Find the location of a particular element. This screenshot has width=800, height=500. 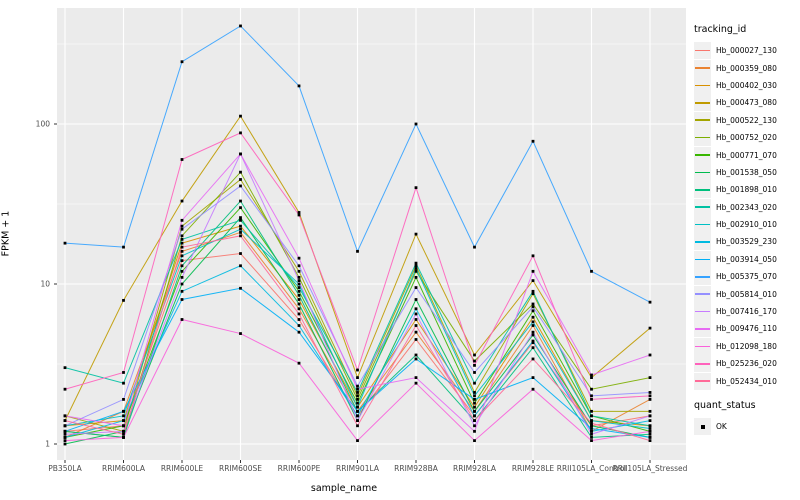

legend-item-Hb_002343_020: Hb_002343_020 is located at coordinates (747, 207).